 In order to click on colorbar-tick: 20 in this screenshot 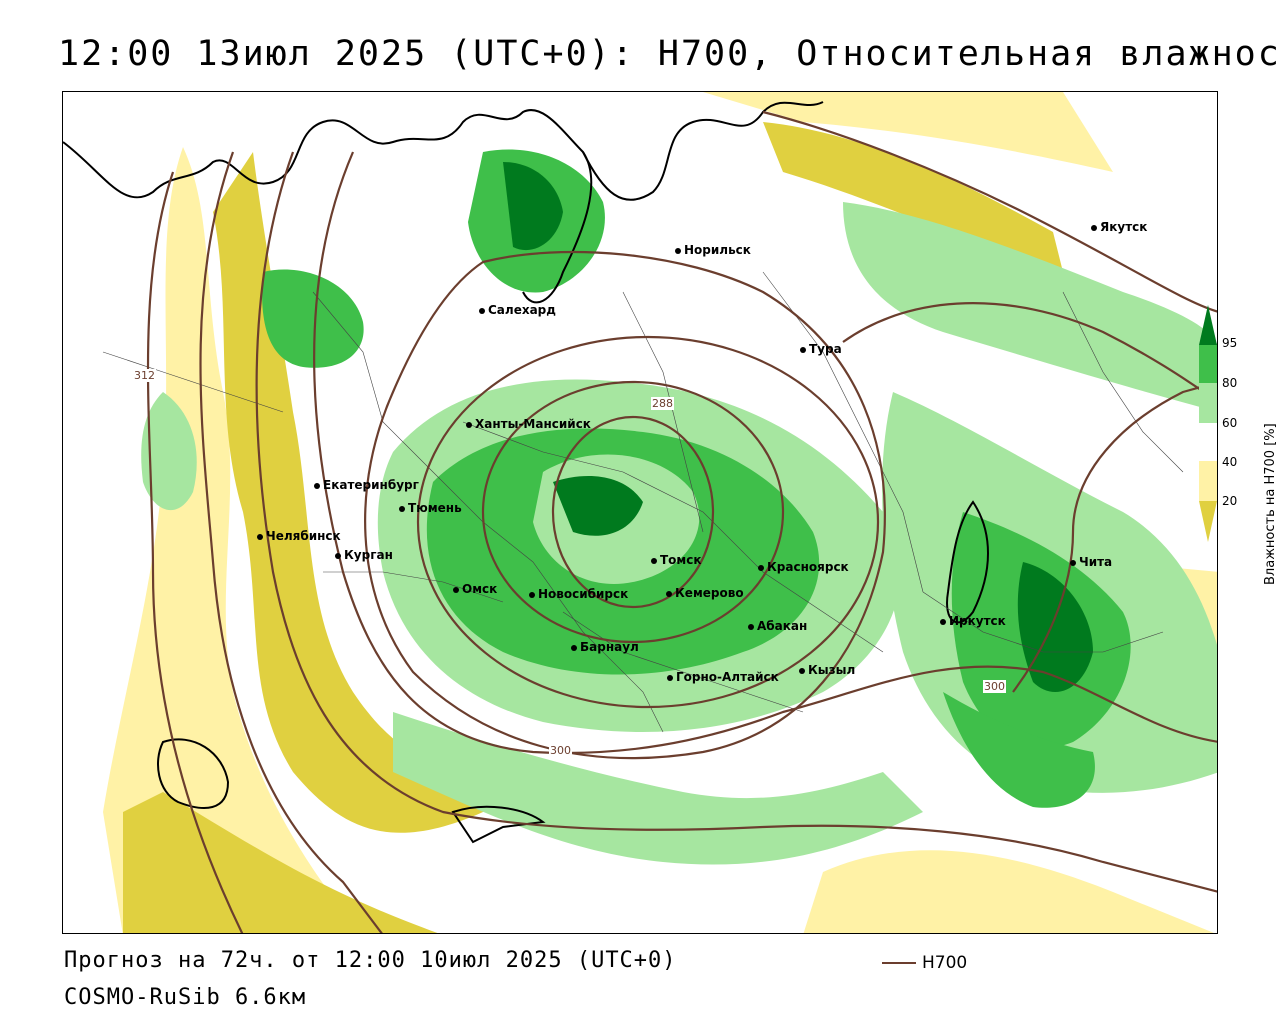, I will do `click(1230, 501)`.